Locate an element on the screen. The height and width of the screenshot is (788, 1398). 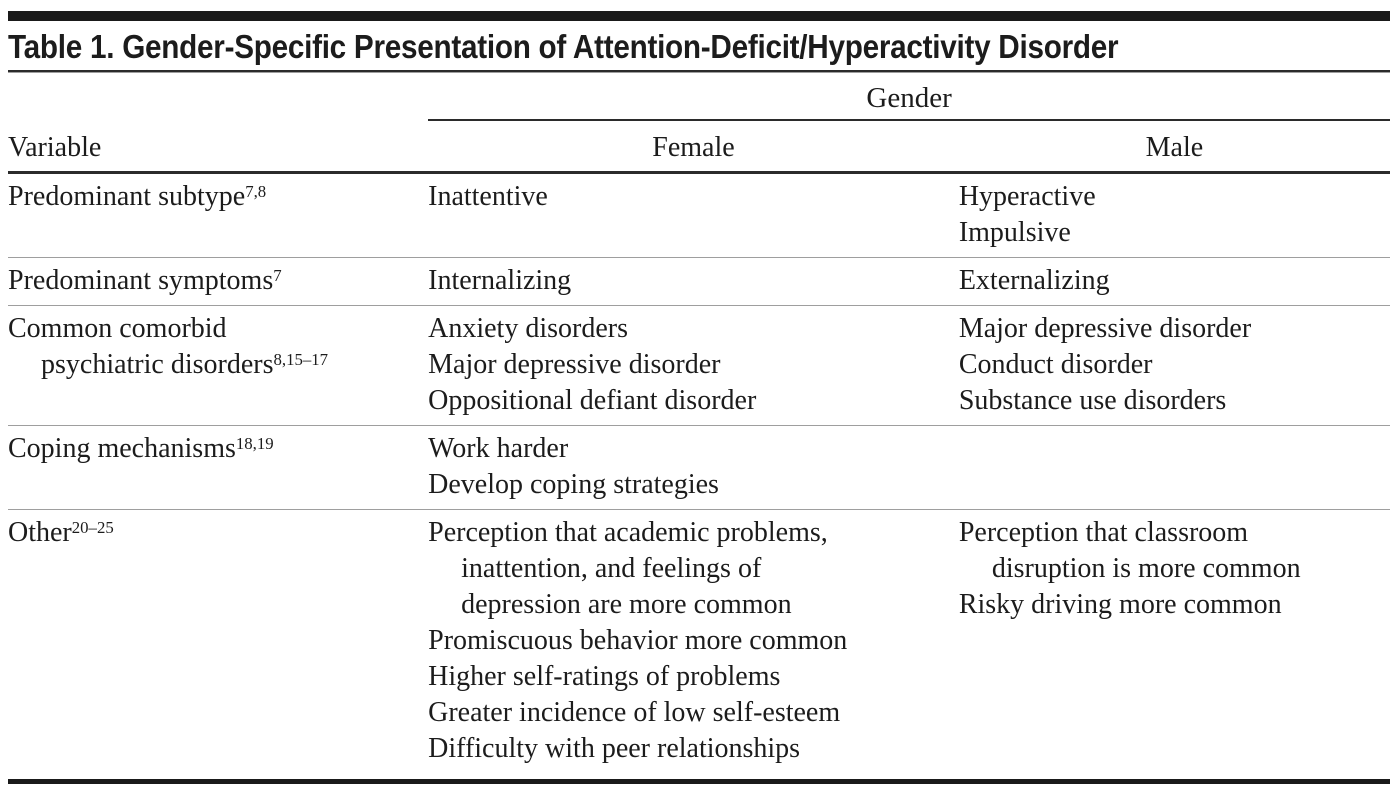
reference-superscript: 8,15–17 is located at coordinates (301, 360).